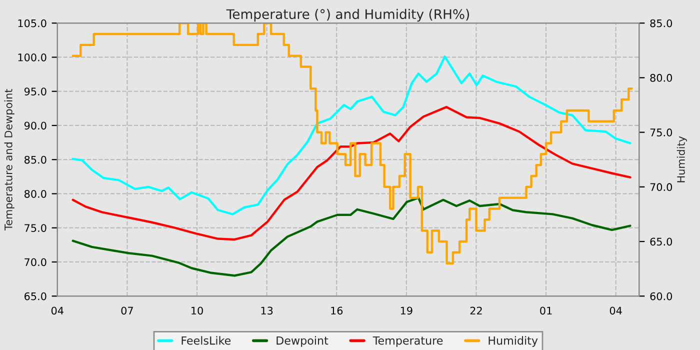 This screenshot has width=700, height=350. Describe the element at coordinates (267, 310) in the screenshot. I see `x-tick-label: 13` at that location.